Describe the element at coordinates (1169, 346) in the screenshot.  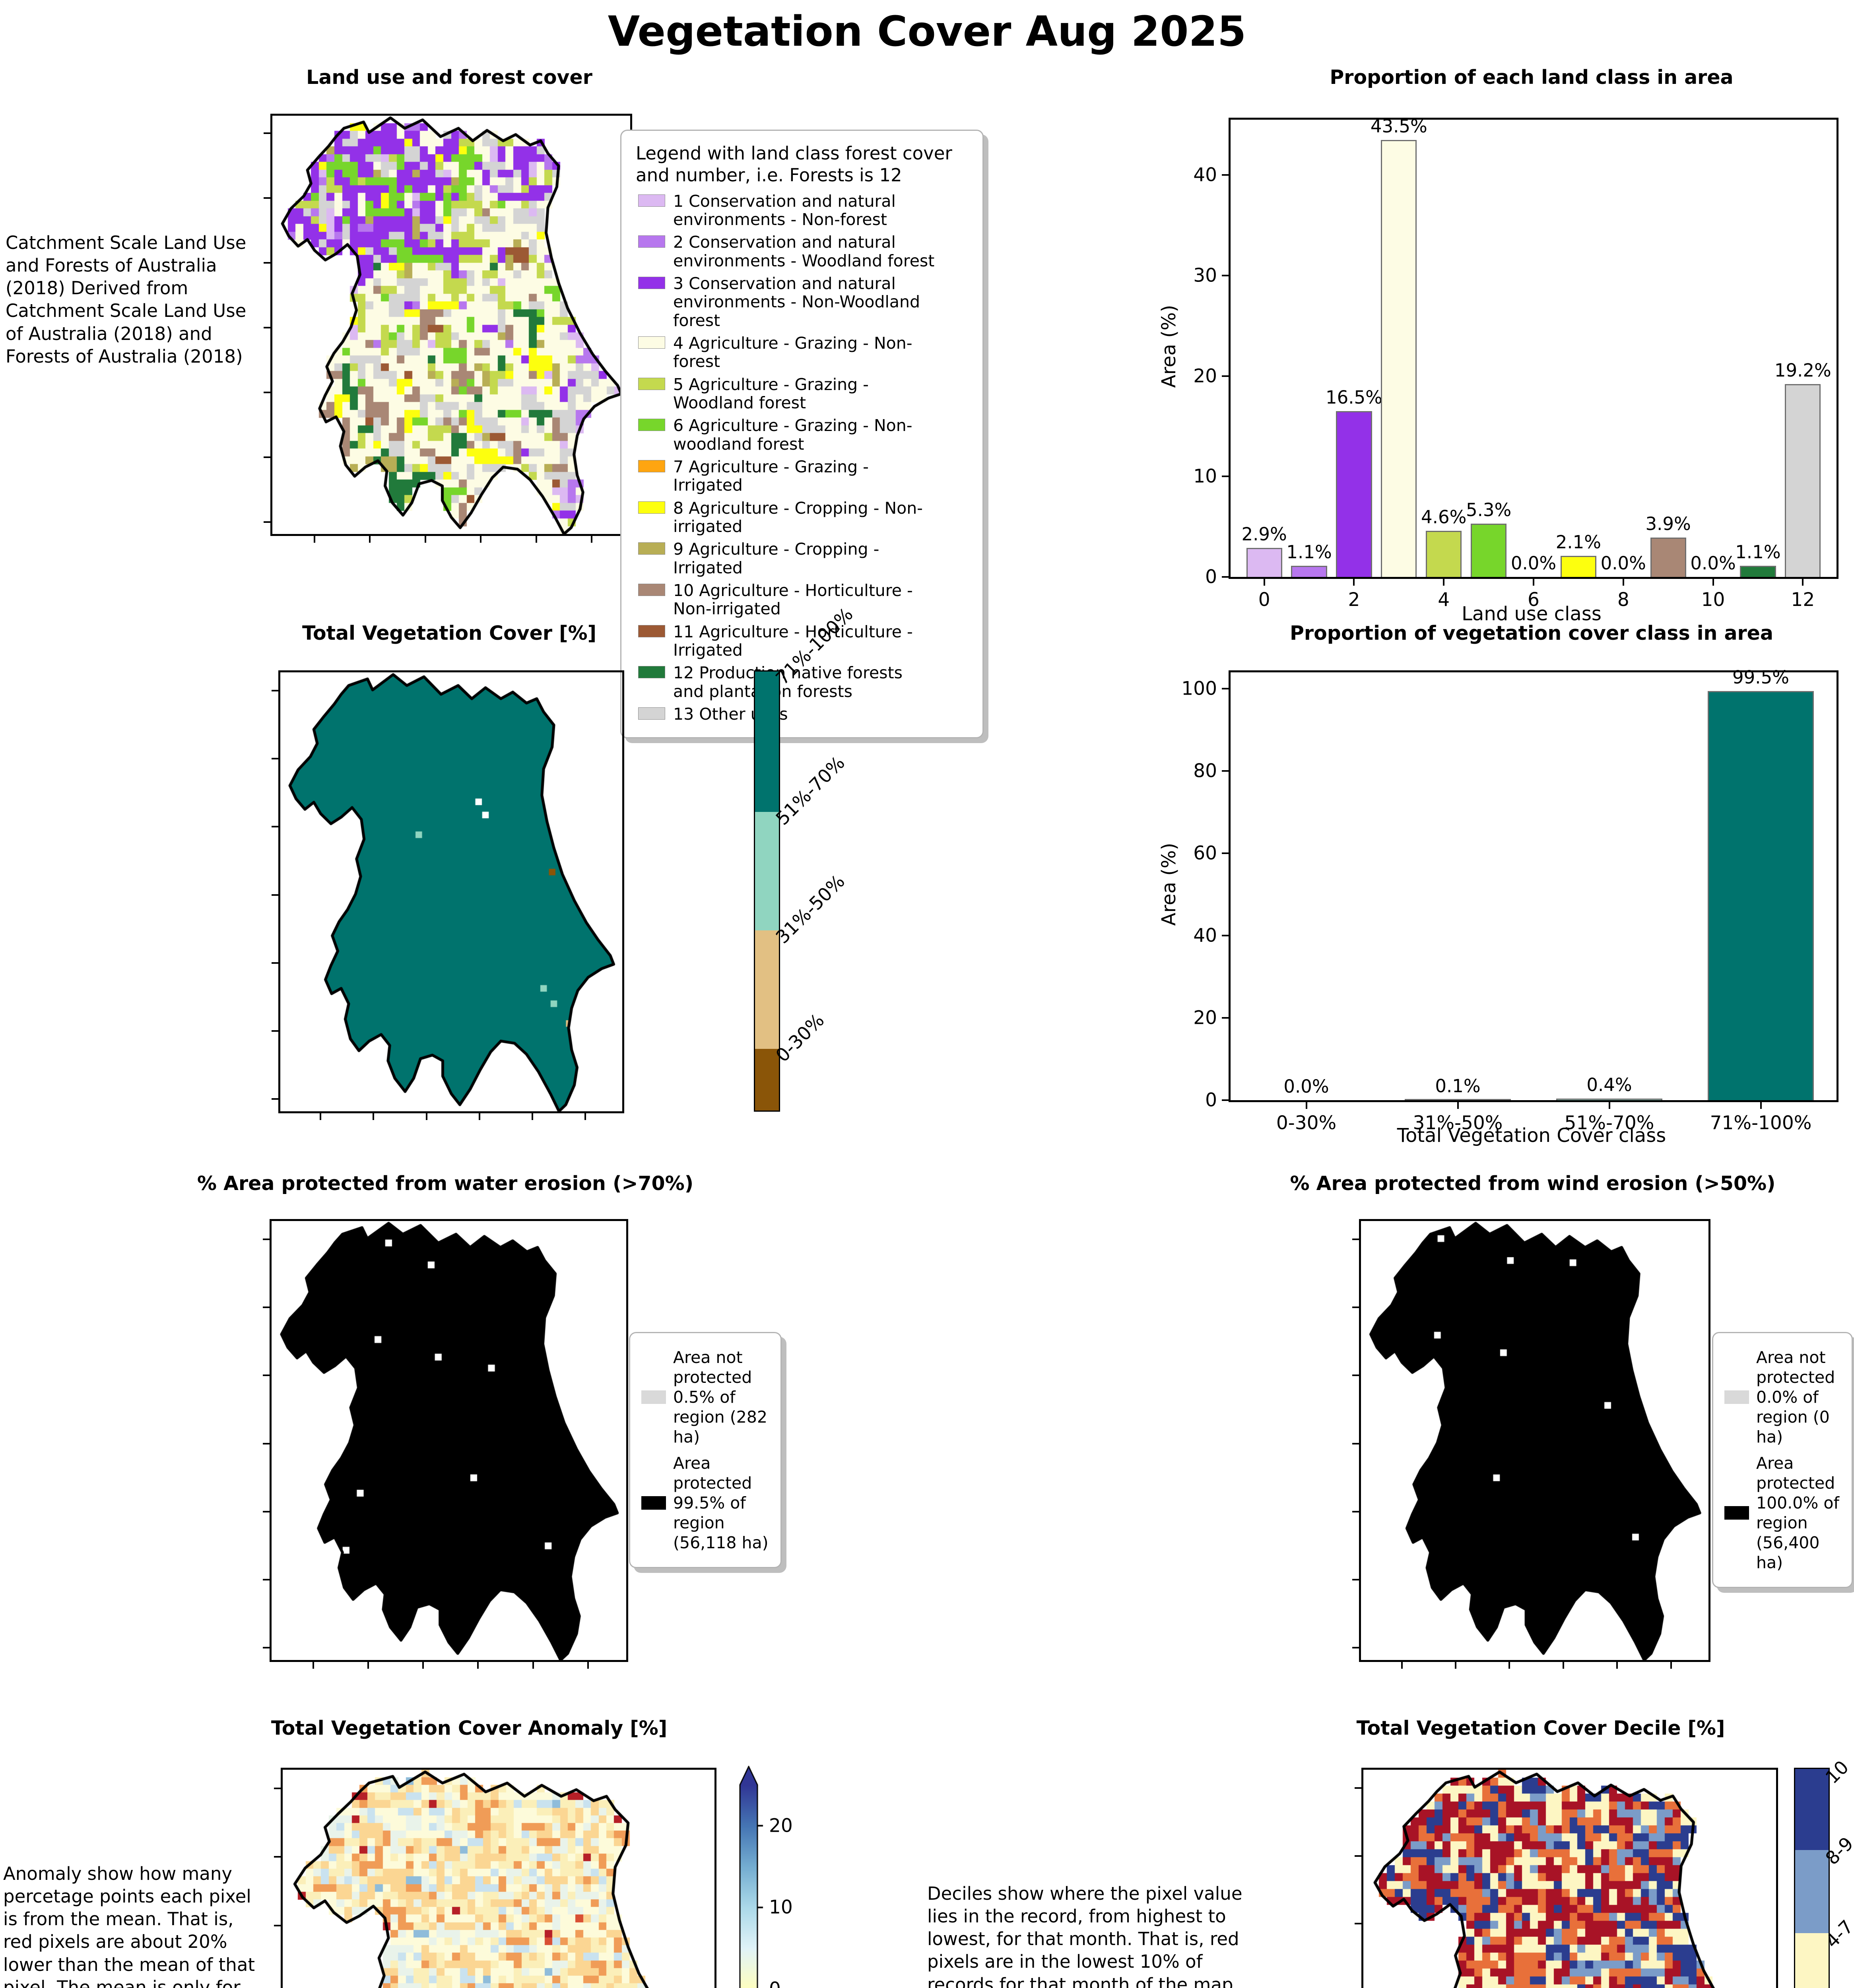
I see `landclass-chart-ylabel: Area (%)` at that location.